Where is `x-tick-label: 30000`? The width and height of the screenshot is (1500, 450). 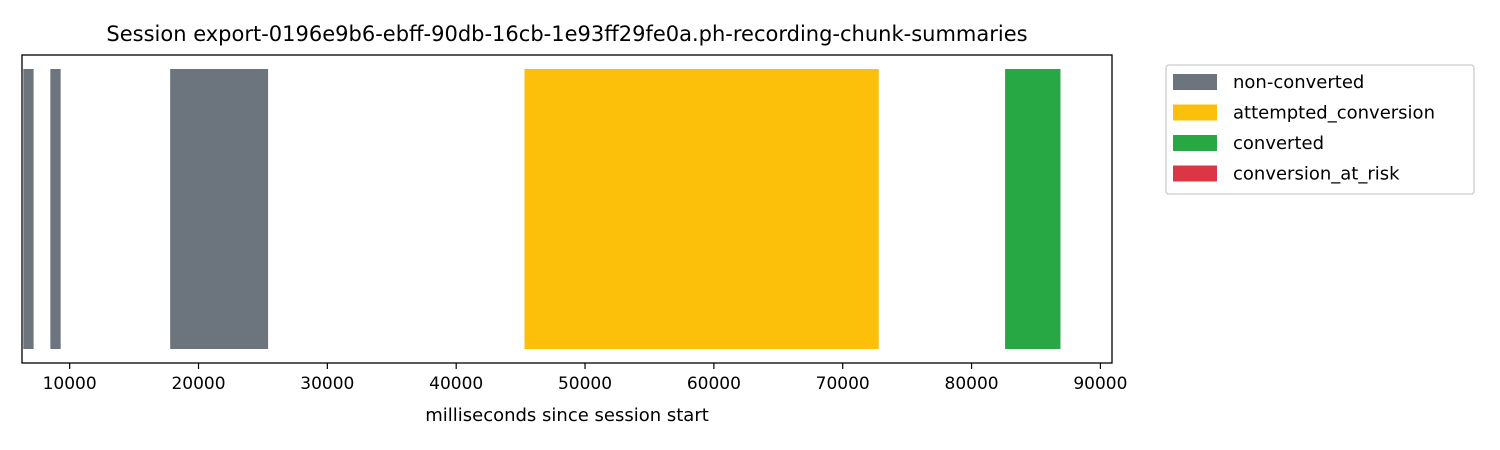 x-tick-label: 30000 is located at coordinates (327, 384).